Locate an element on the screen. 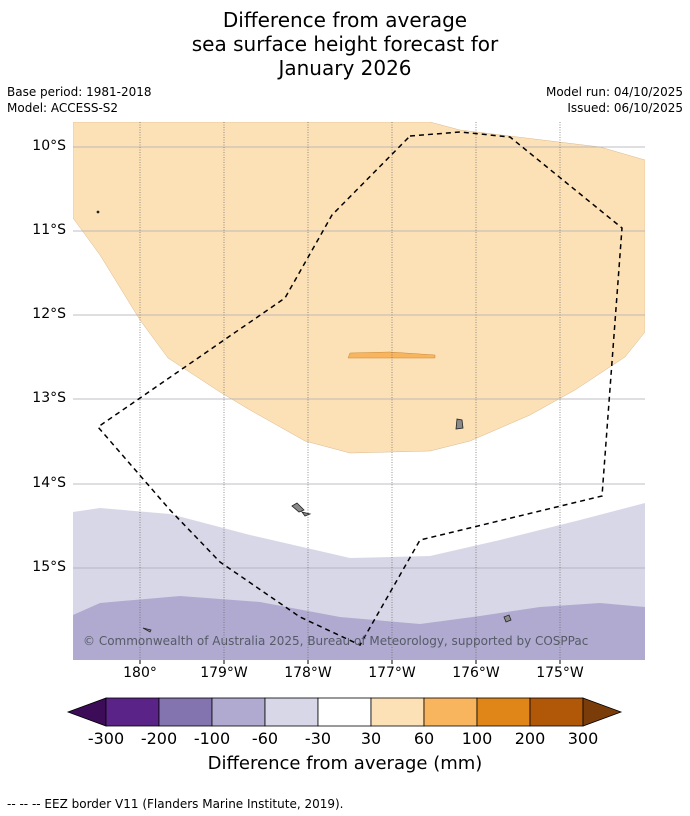 This screenshot has width=690, height=816. base-period: Base period: 1981-2018 is located at coordinates (79, 92).